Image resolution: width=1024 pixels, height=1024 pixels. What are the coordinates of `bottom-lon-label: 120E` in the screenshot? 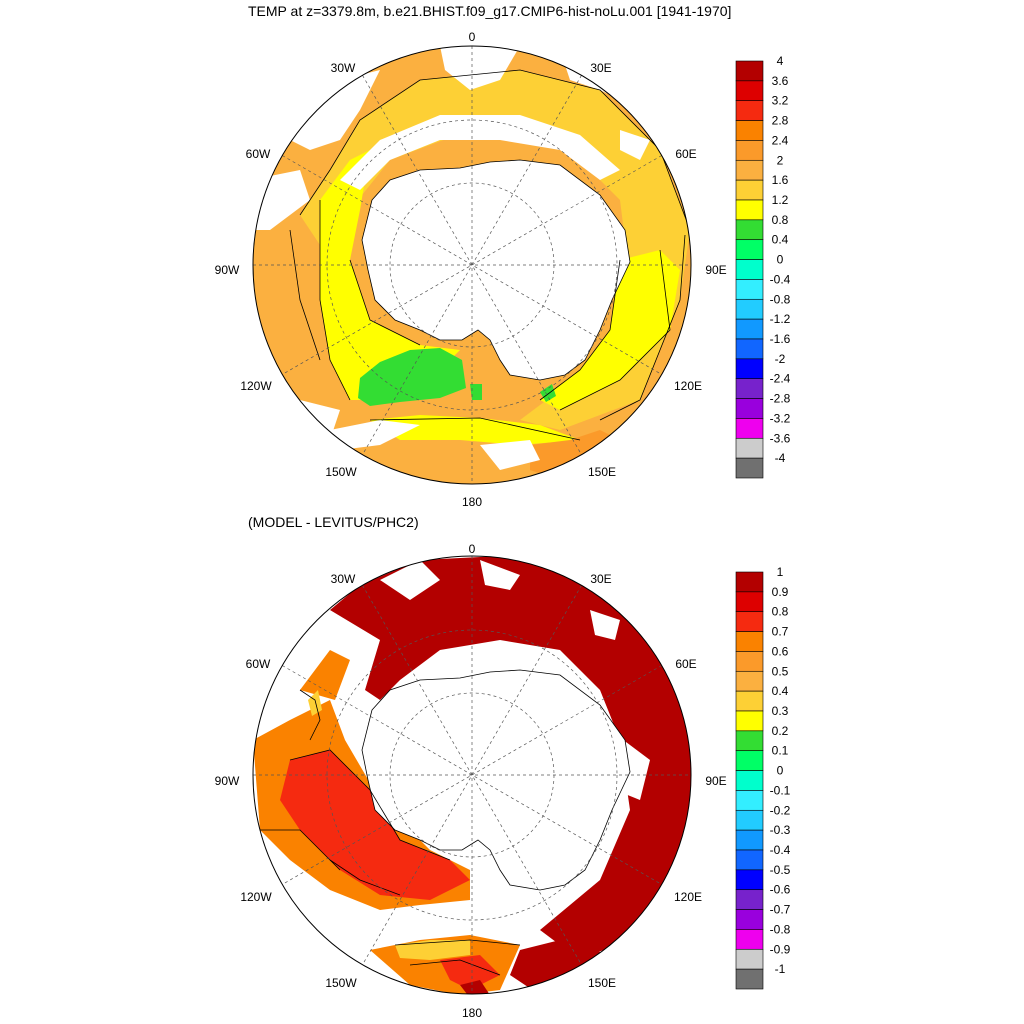 It's located at (688, 897).